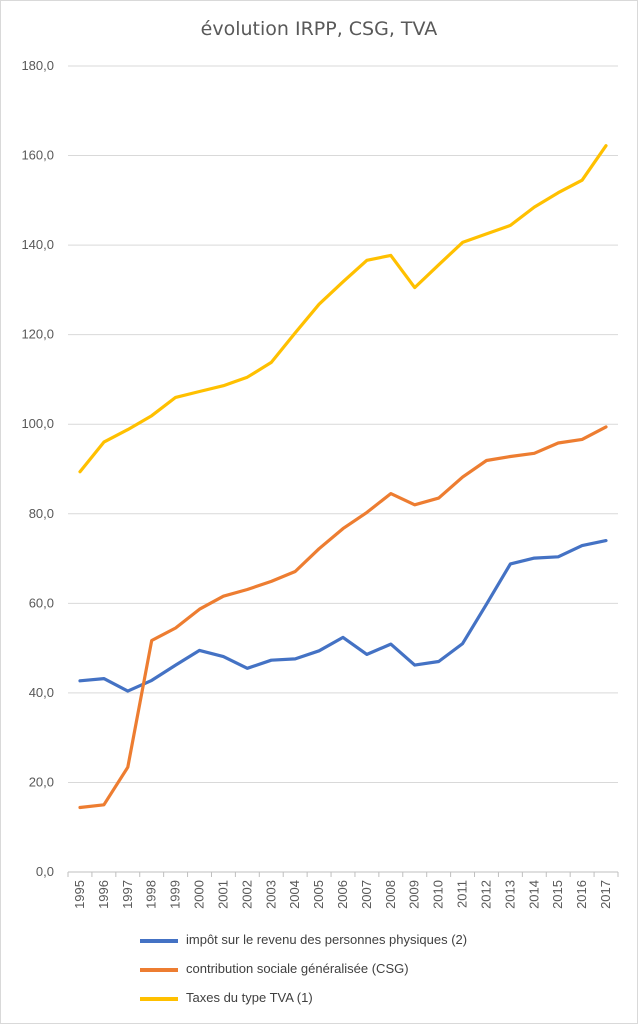  Describe the element at coordinates (533, 894) in the screenshot. I see `x-tick-label: 2014` at that location.